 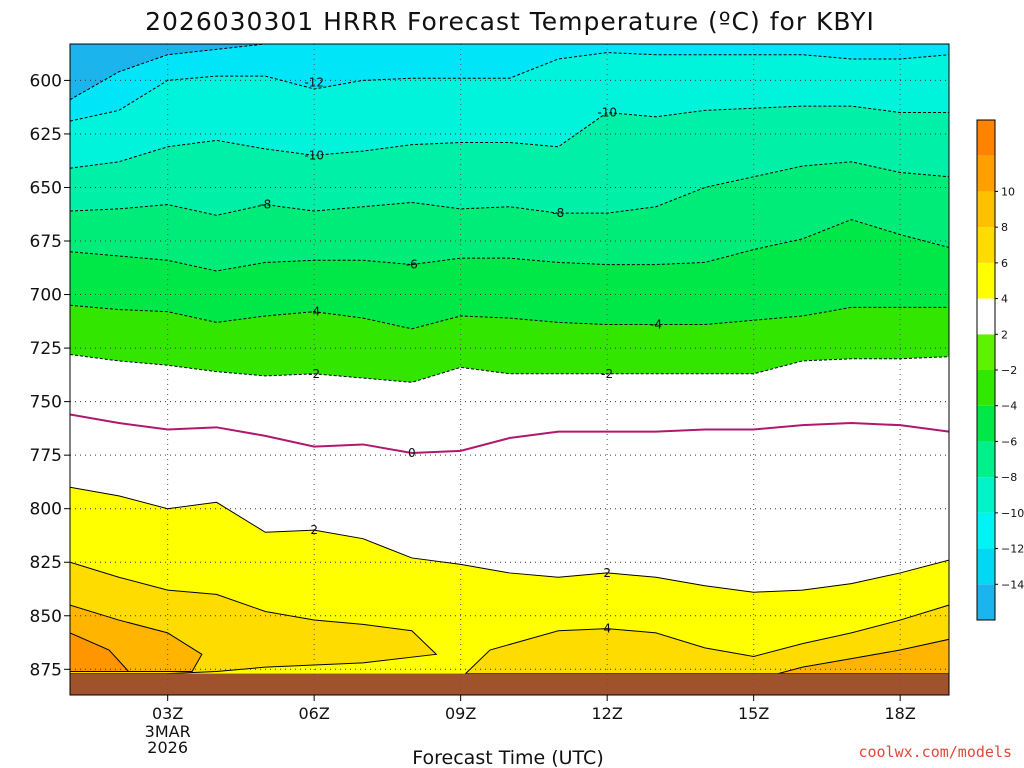 What do you see at coordinates (46, 403) in the screenshot?
I see `y-tick-label: 750` at bounding box center [46, 403].